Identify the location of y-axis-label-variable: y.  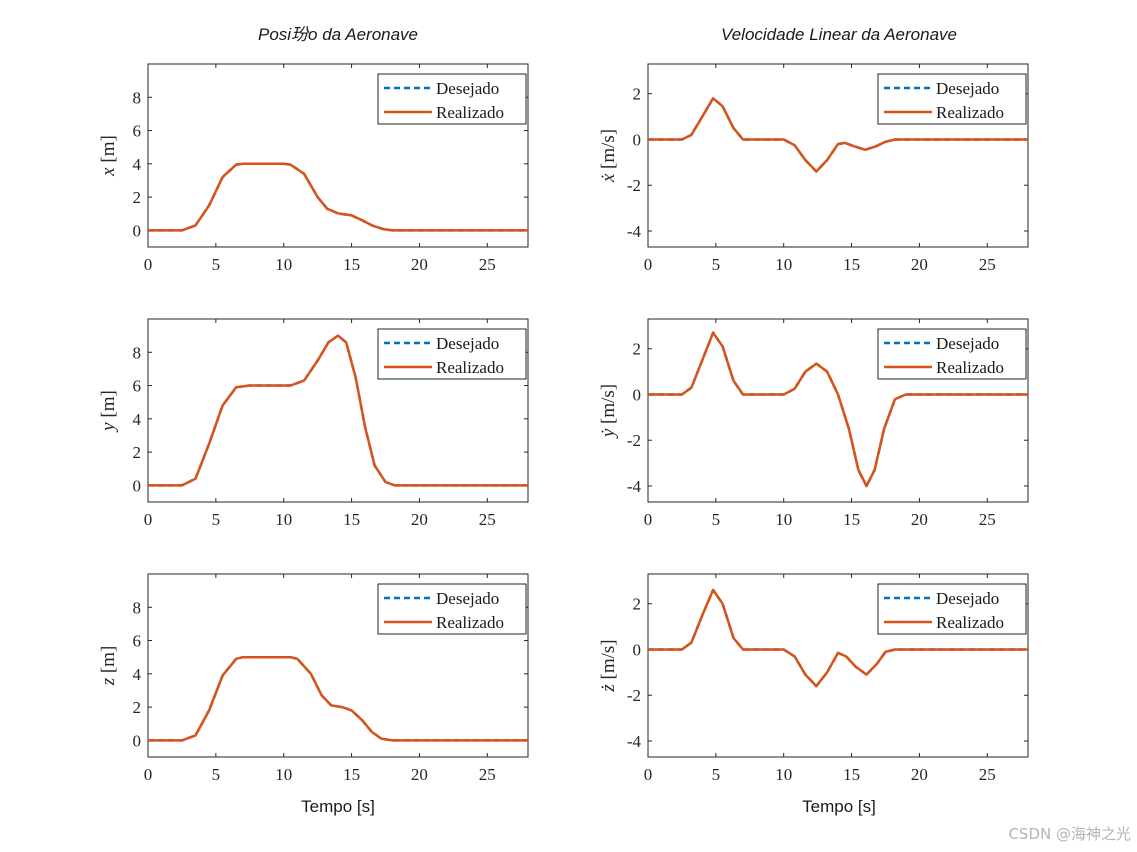
(108, 427).